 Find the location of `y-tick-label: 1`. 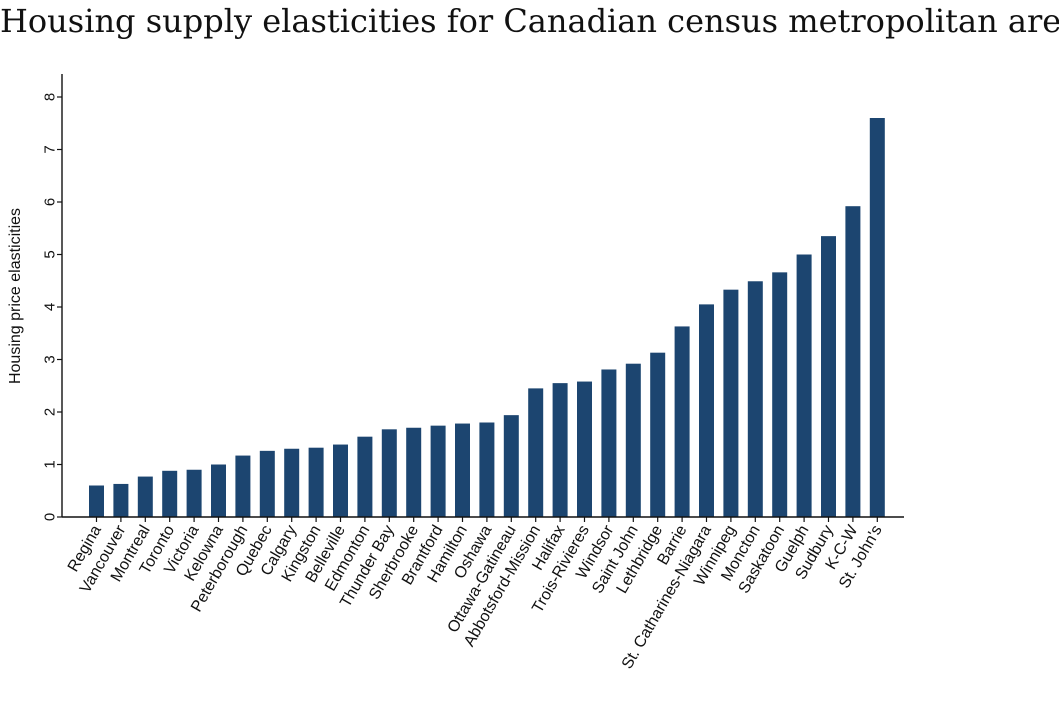

y-tick-label: 1 is located at coordinates (49, 464).